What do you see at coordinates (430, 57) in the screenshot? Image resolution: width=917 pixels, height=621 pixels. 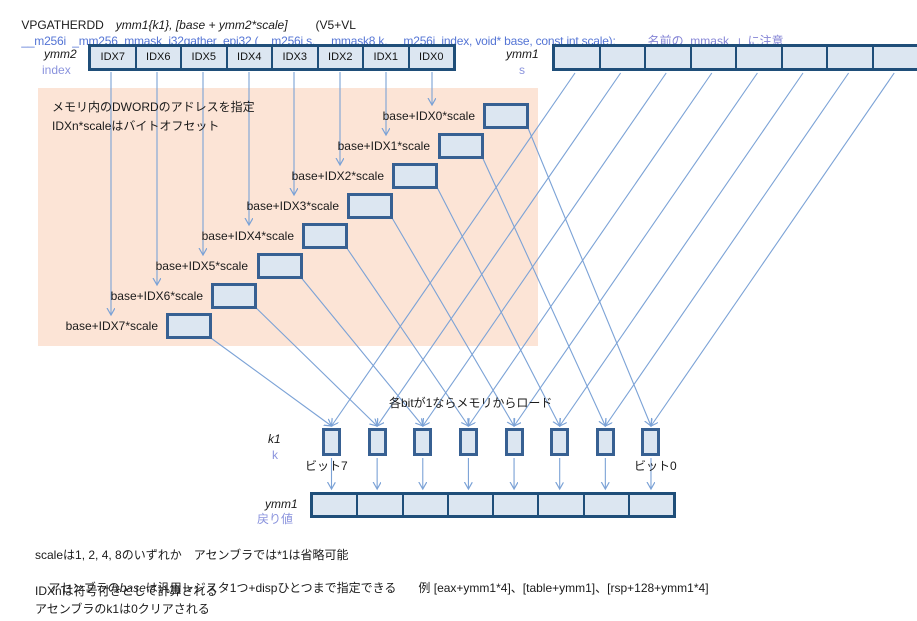 I see `ymm2-cell-idx0: IDX0` at bounding box center [430, 57].